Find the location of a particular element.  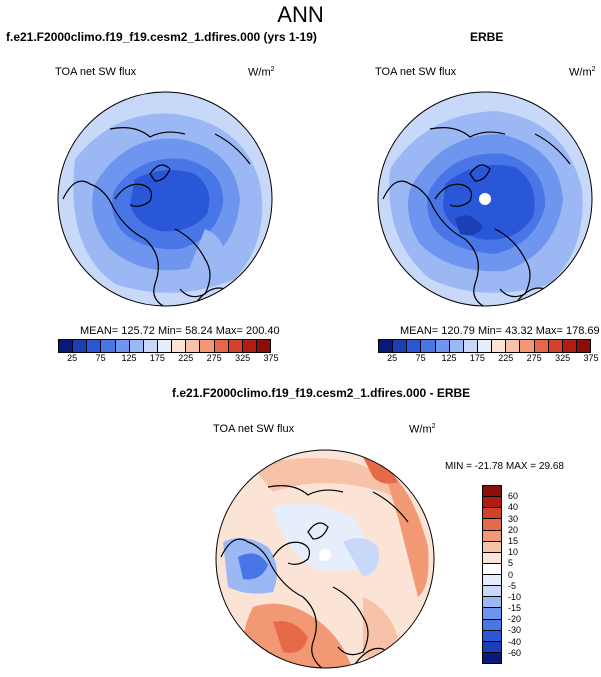

left-colorbar-ticks: 25 75 125 175 225 275 325 375 is located at coordinates (168, 359).